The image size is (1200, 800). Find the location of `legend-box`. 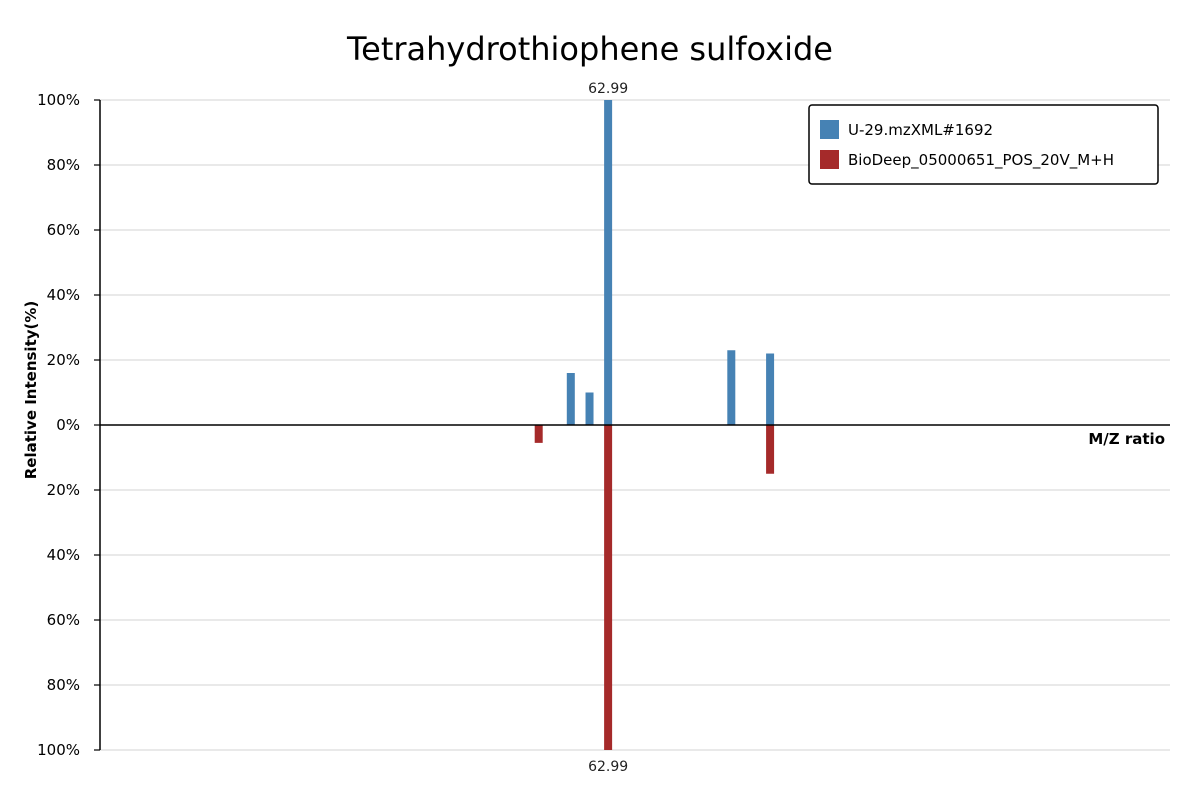

legend-box is located at coordinates (983, 144).